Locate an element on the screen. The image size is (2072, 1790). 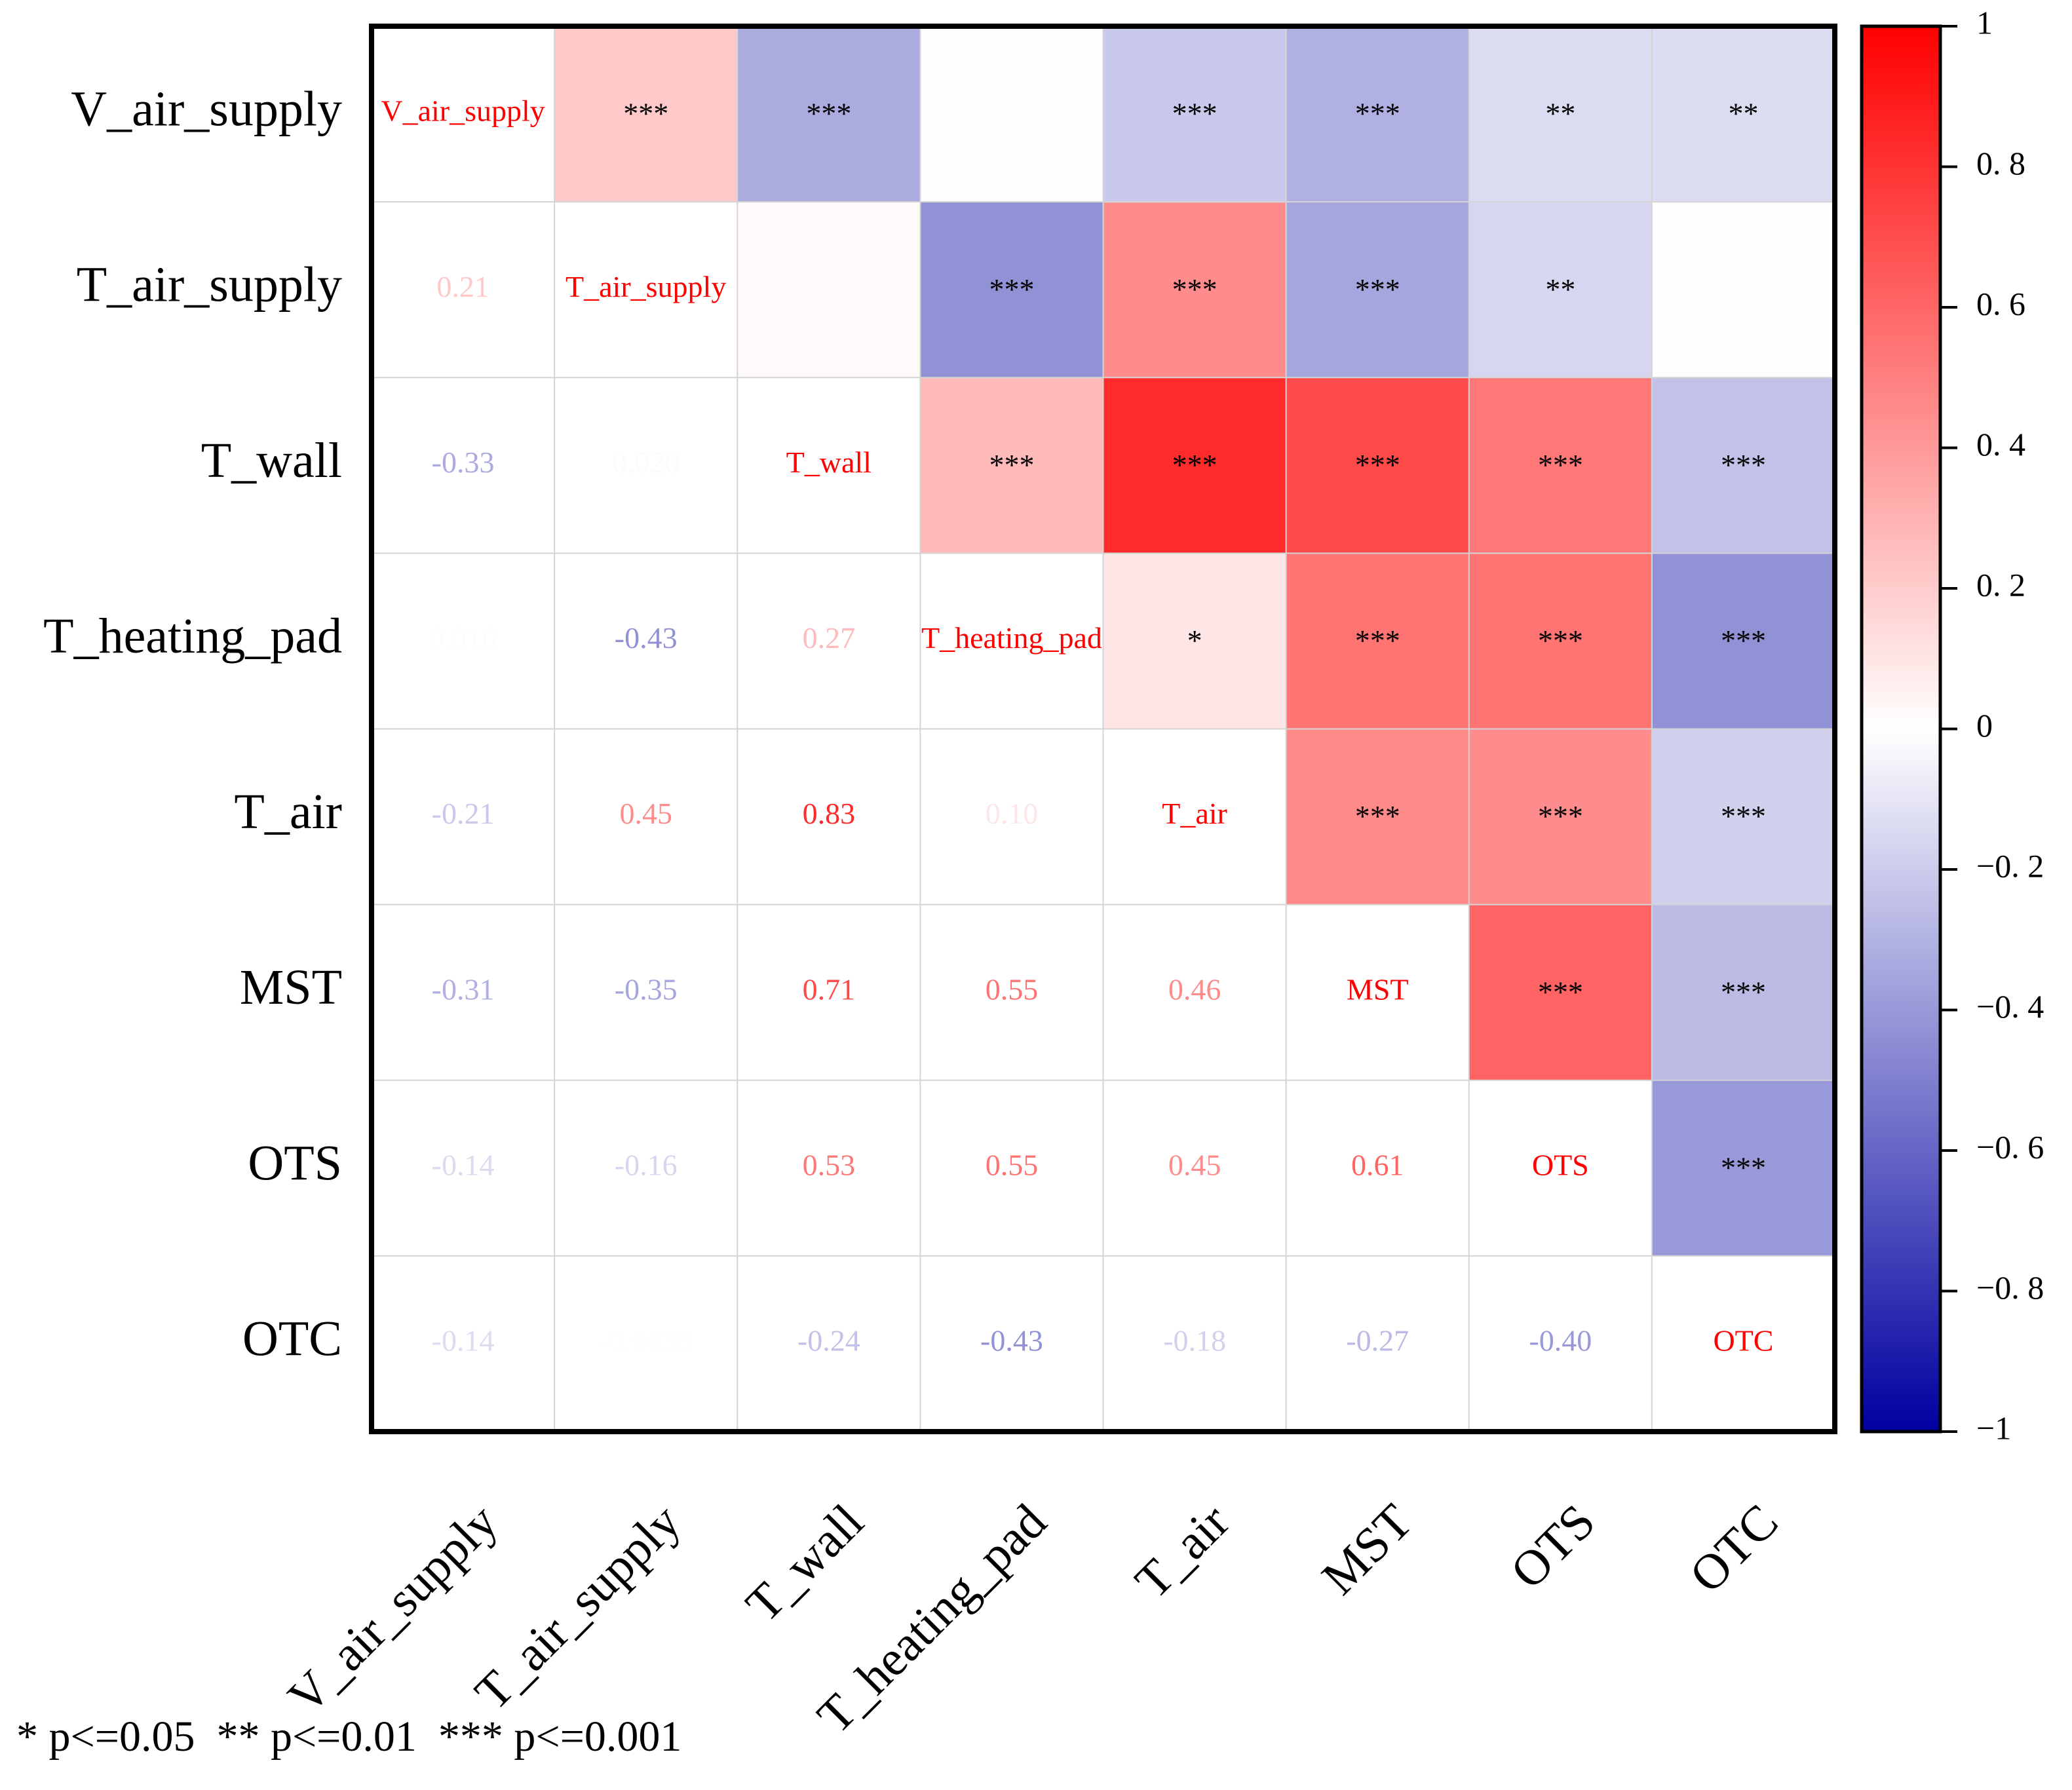
significance-label: * is located at coordinates (1194, 640).